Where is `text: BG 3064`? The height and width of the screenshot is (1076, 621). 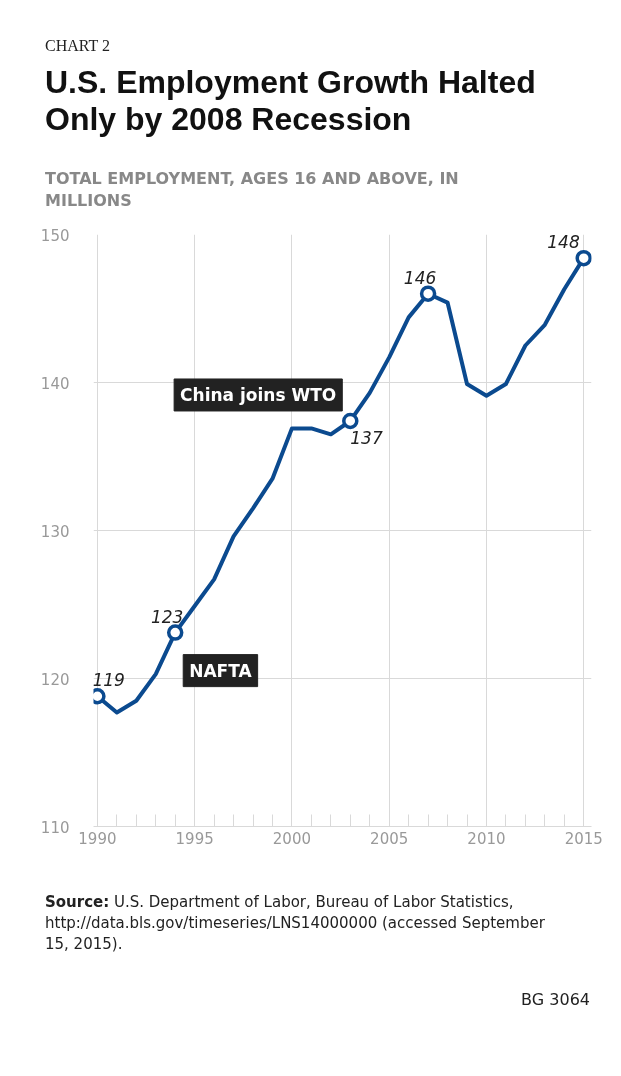 text: BG 3064 is located at coordinates (555, 999).